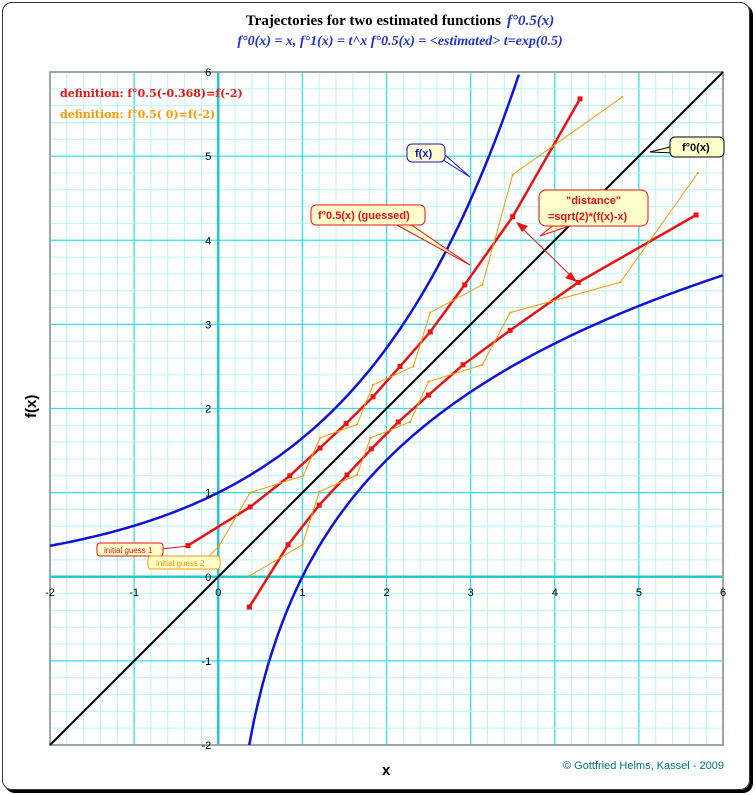 Image resolution: width=756 pixels, height=795 pixels. What do you see at coordinates (438, 160) in the screenshot?
I see `callout-fx: f(x)` at bounding box center [438, 160].